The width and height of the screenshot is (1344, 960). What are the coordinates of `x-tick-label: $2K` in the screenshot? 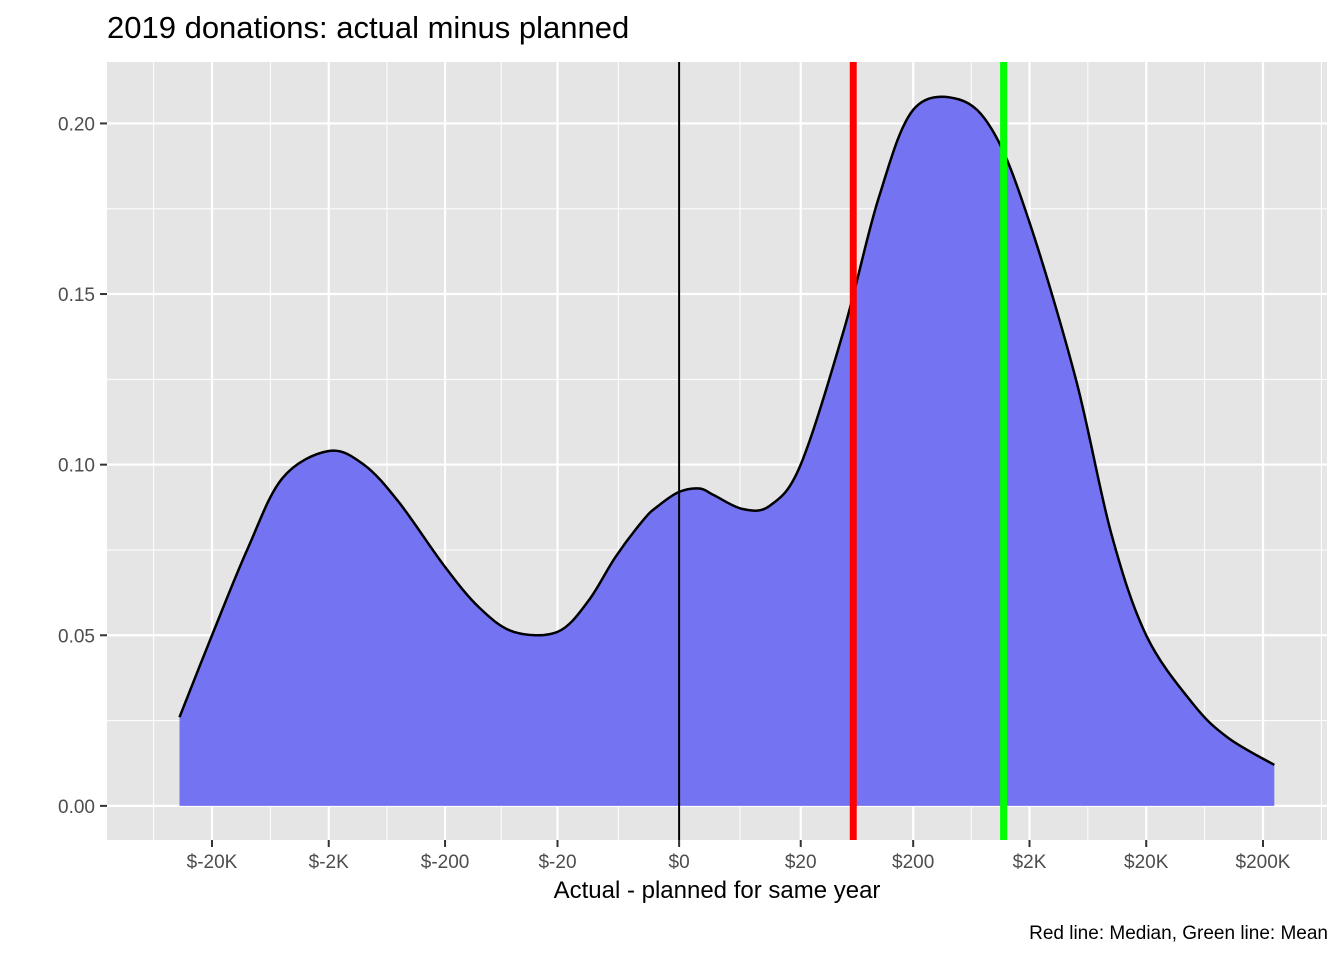 It's located at (1030, 862).